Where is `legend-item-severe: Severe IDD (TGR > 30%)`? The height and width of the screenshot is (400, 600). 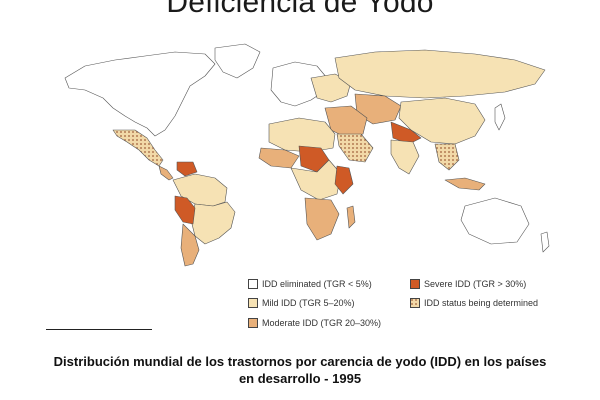 legend-item-severe: Severe IDD (TGR > 30%) is located at coordinates (468, 284).